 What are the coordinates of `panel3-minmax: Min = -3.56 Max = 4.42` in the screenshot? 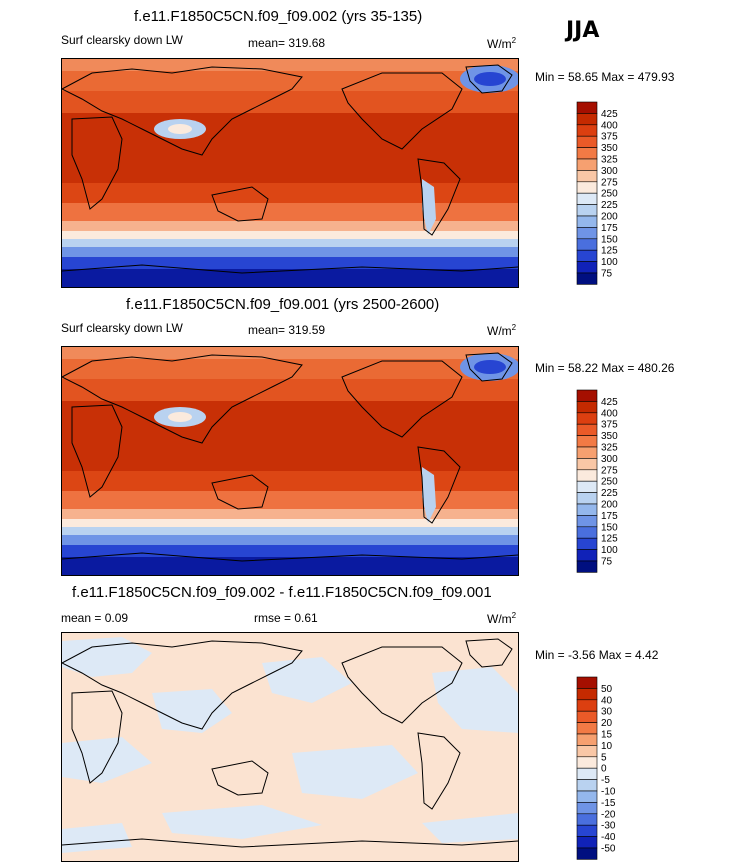 It's located at (597, 655).